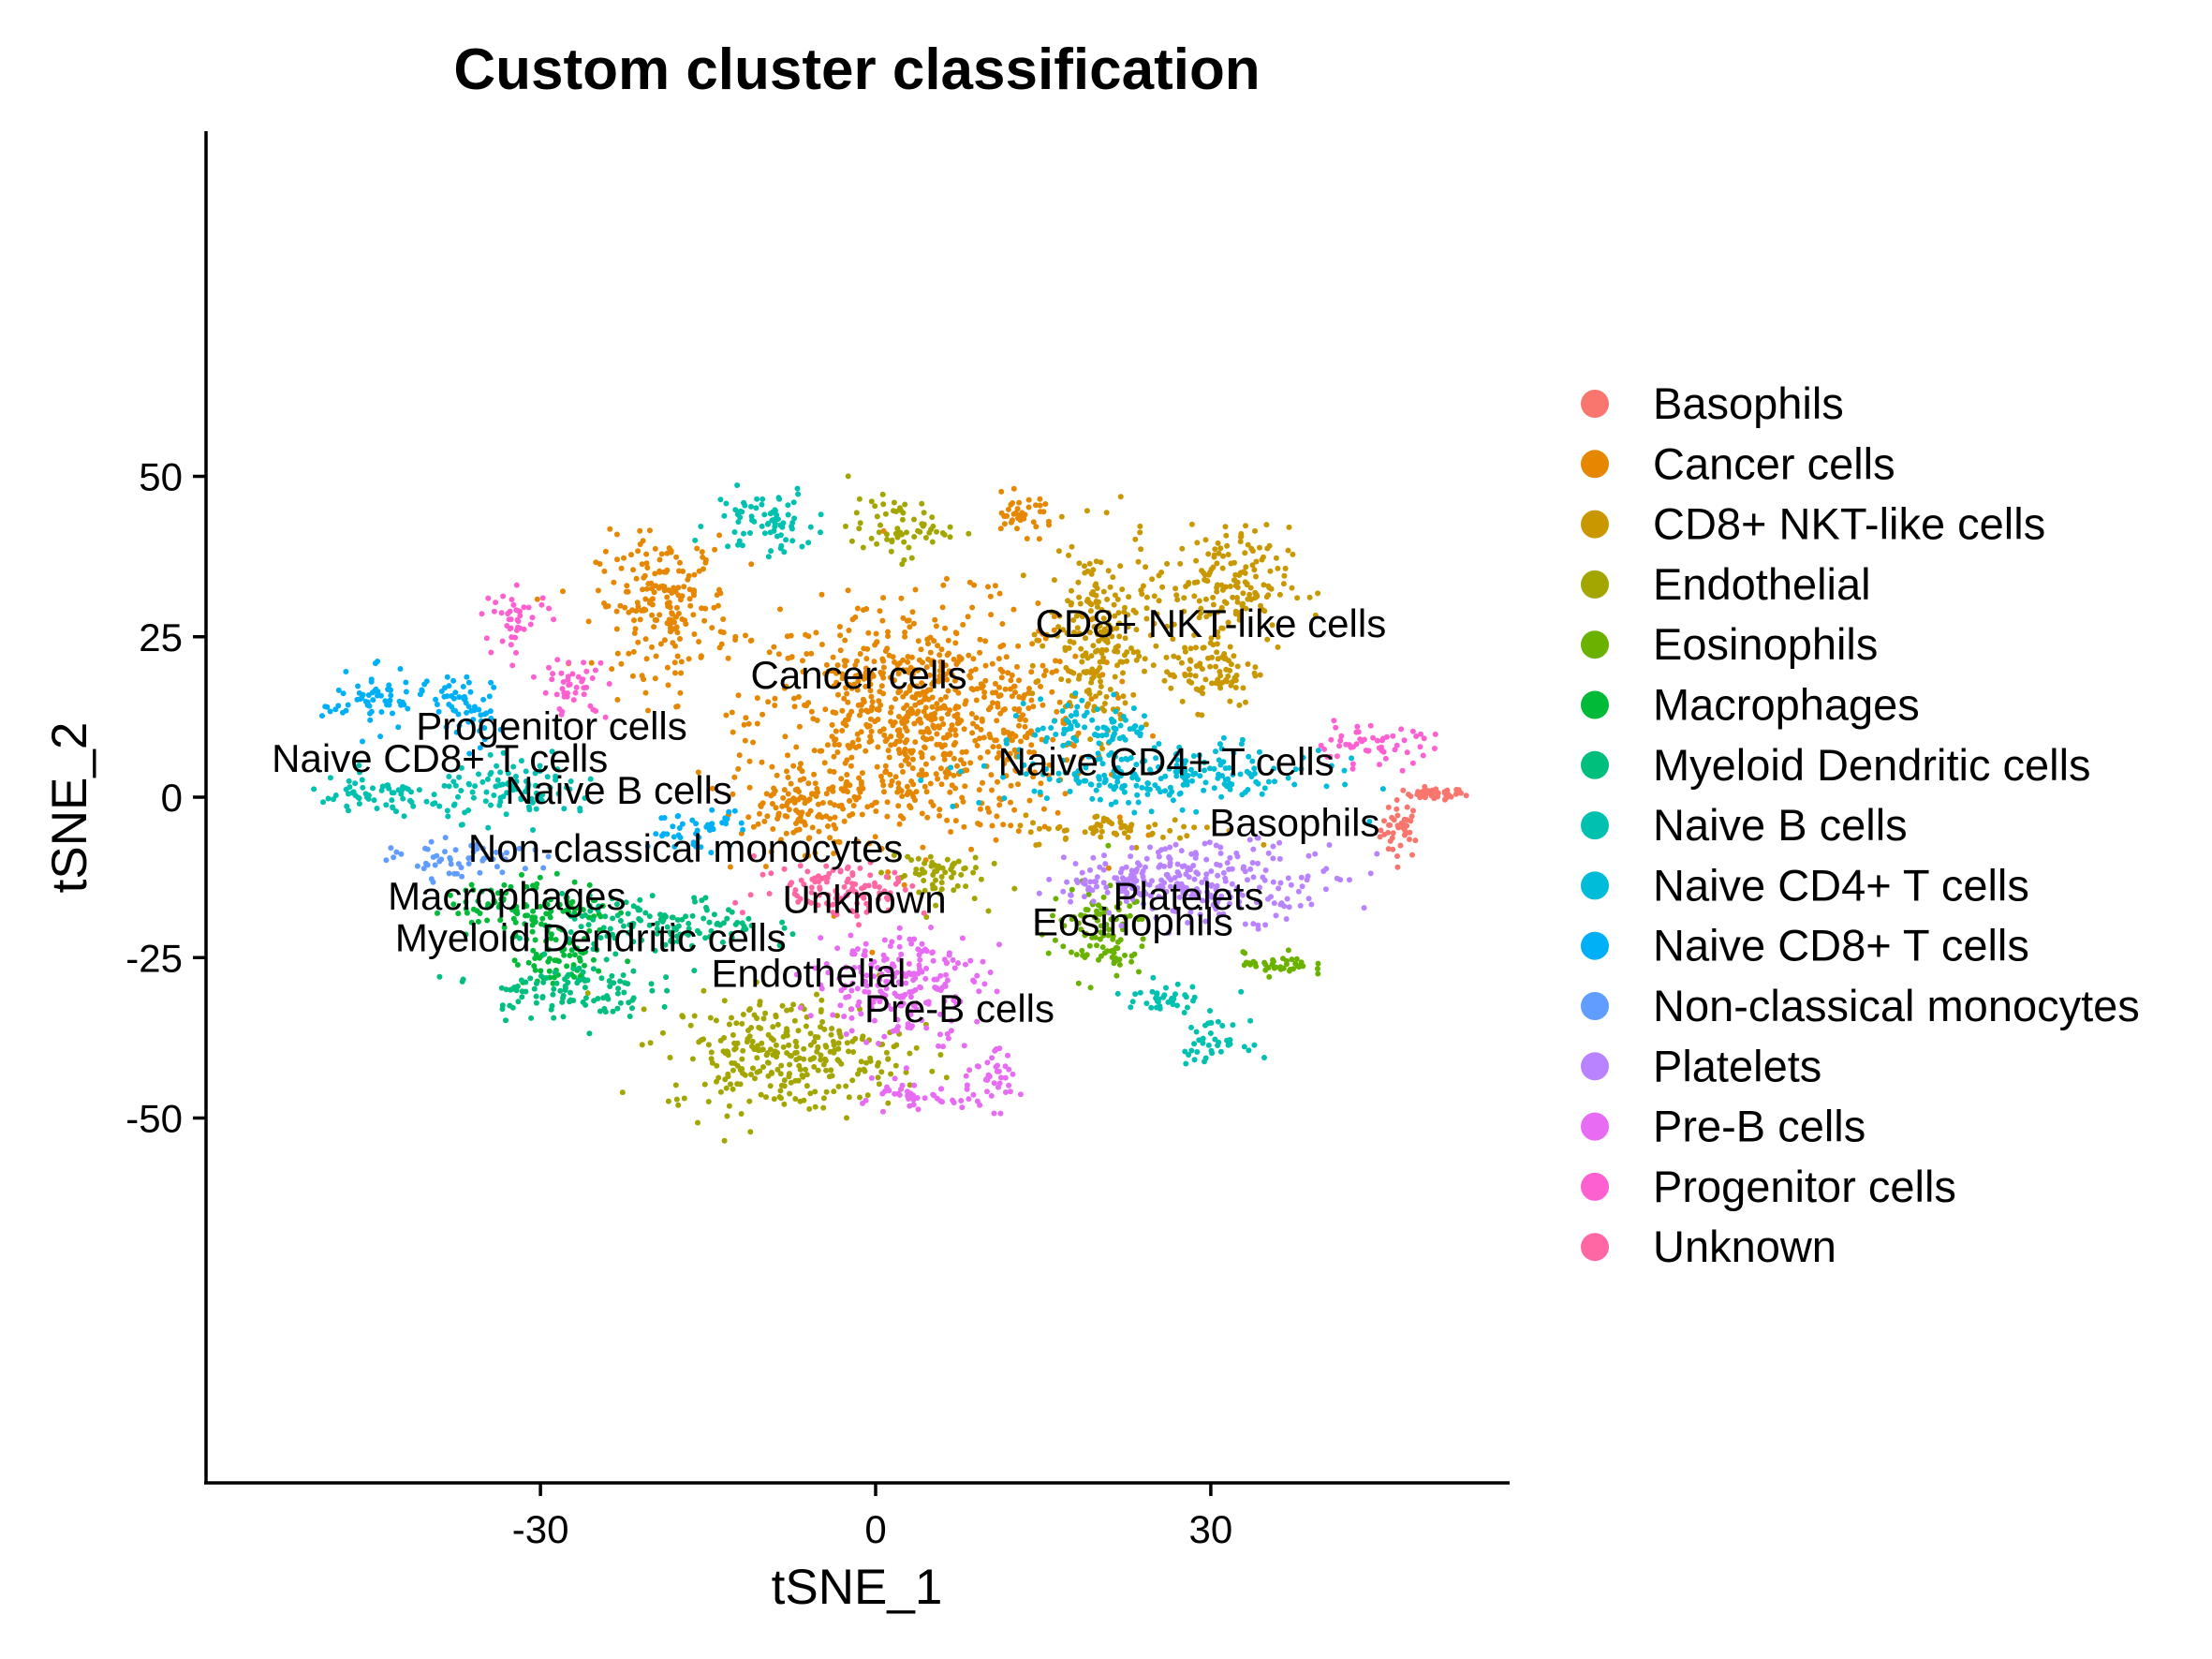  I want to click on y-axis-title: tSNE_2, so click(70, 808).